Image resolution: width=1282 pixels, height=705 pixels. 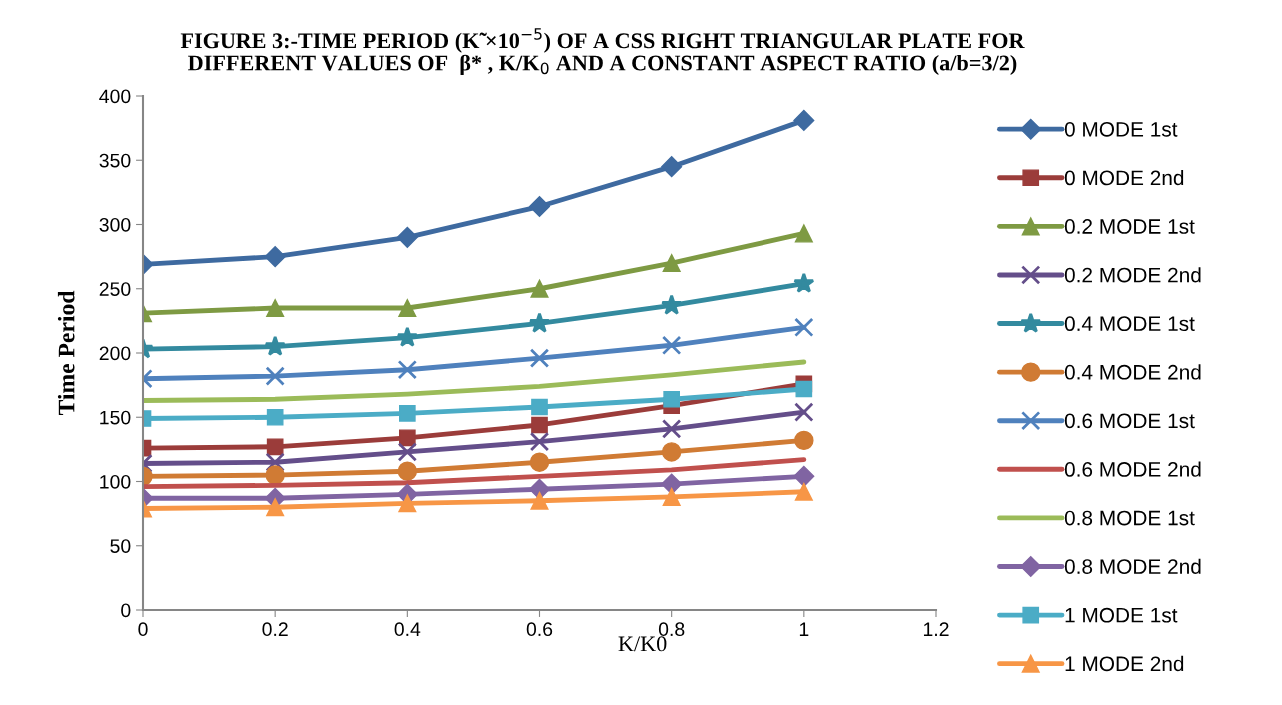 I want to click on legend-label: 0.8 MODE 1st, so click(x=1129, y=518).